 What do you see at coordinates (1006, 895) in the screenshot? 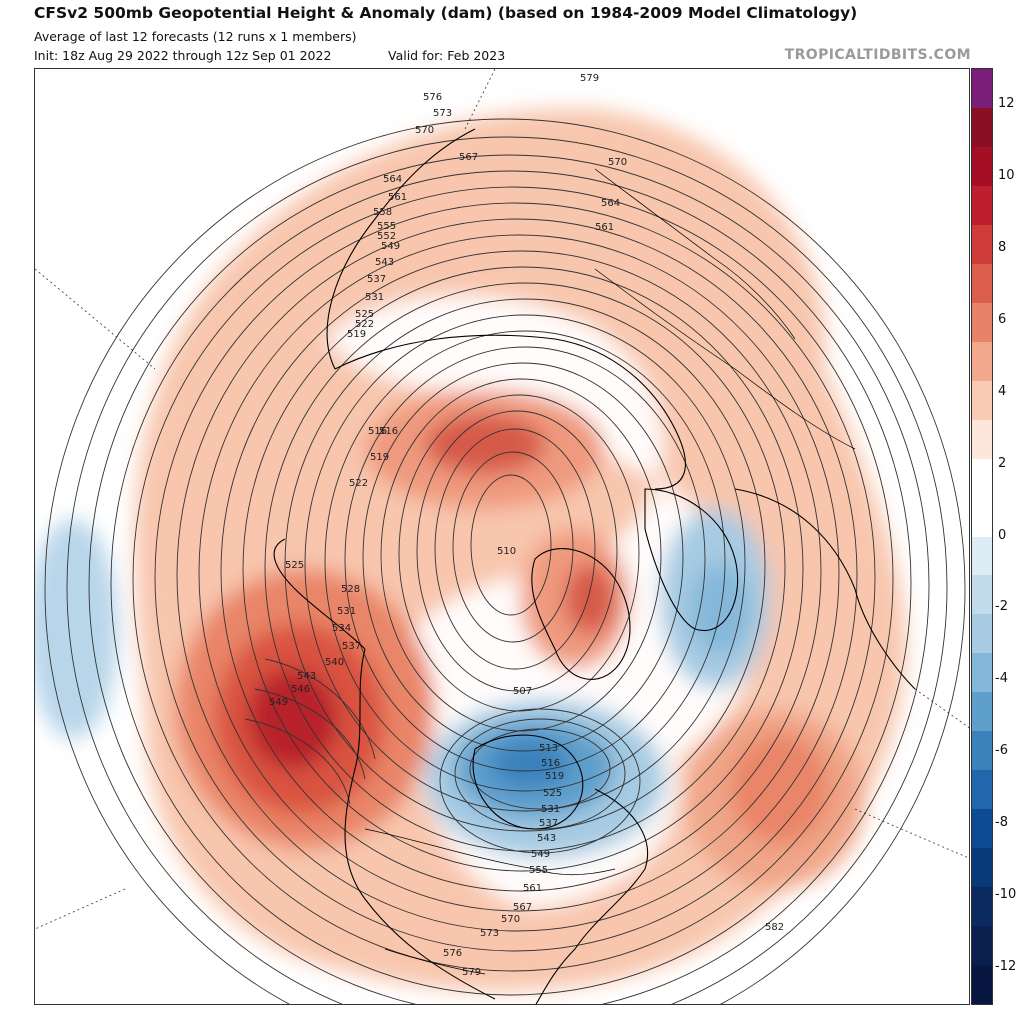
I see `colorbar-tick-label: -10` at bounding box center [1006, 895].